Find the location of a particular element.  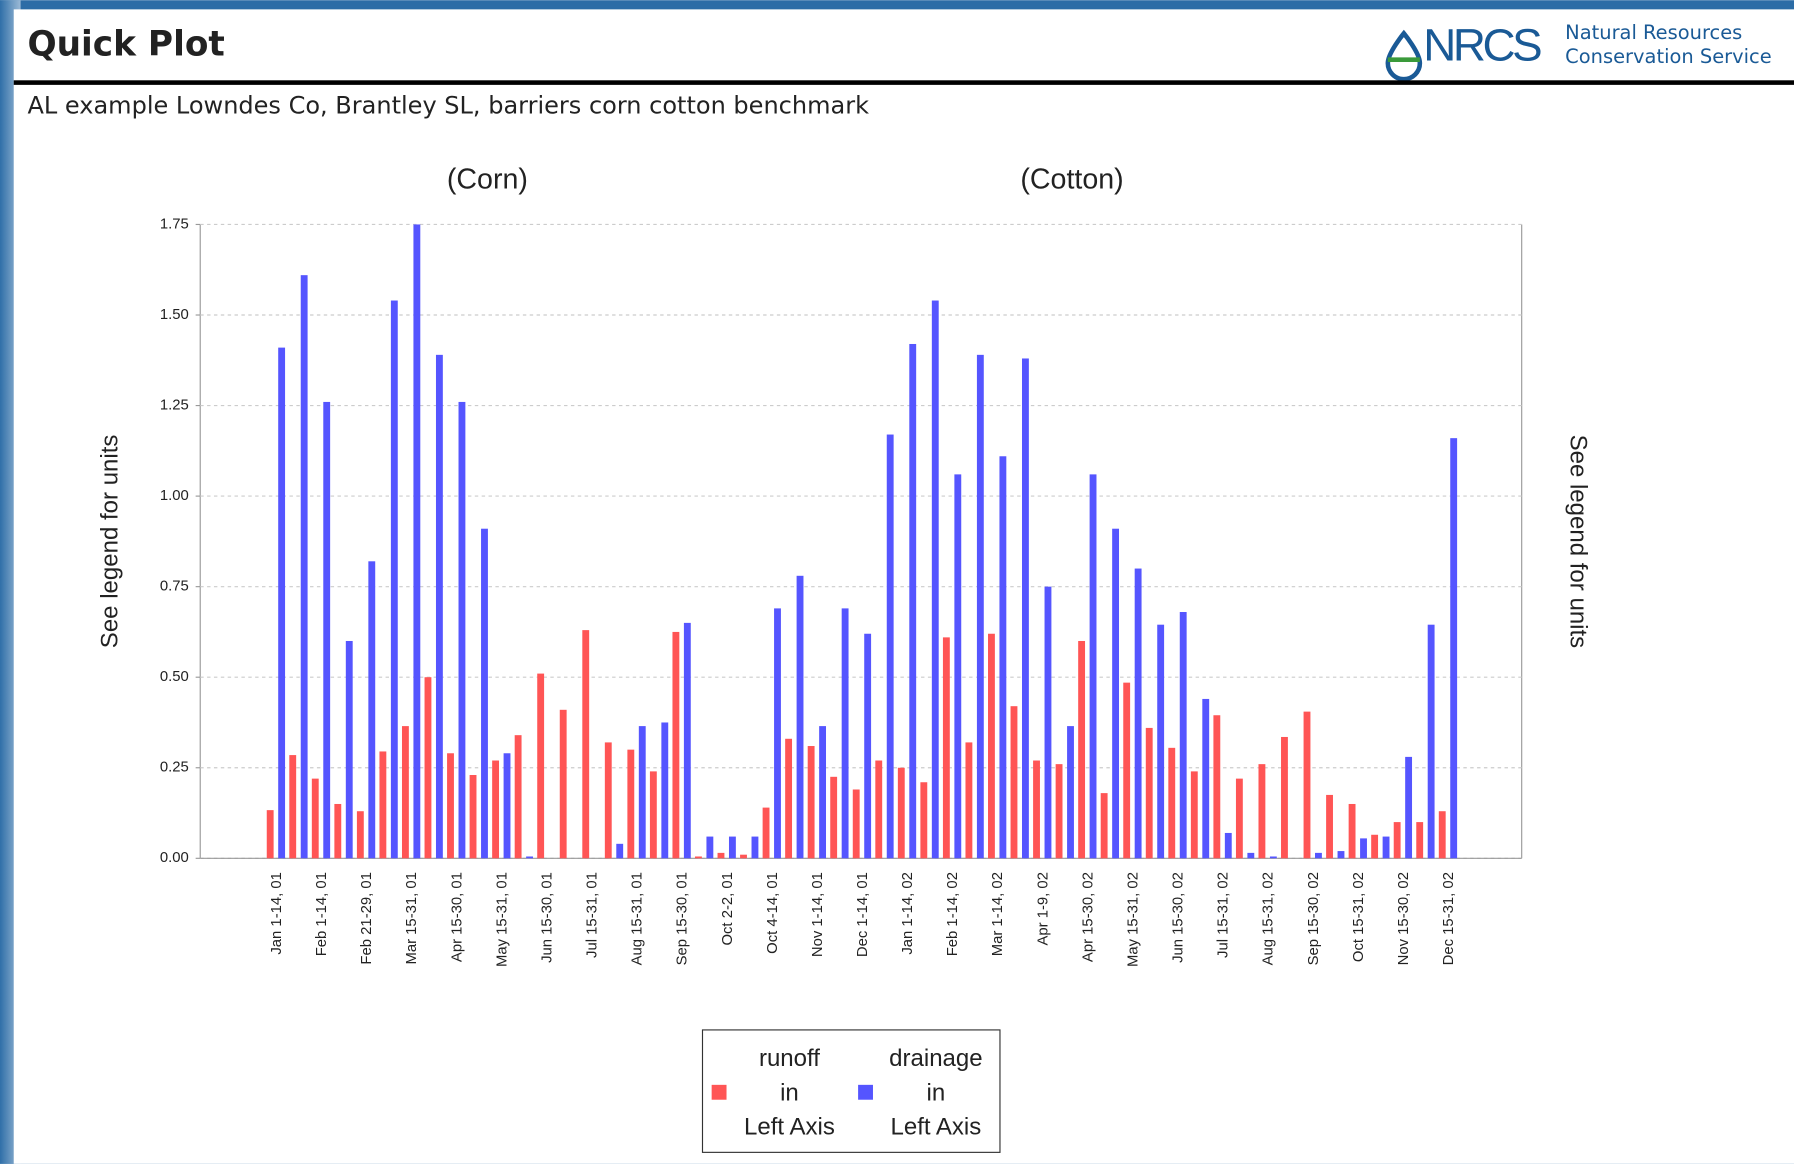

x-tick-label: Aug 15-31, 01 is located at coordinates (638, 918).